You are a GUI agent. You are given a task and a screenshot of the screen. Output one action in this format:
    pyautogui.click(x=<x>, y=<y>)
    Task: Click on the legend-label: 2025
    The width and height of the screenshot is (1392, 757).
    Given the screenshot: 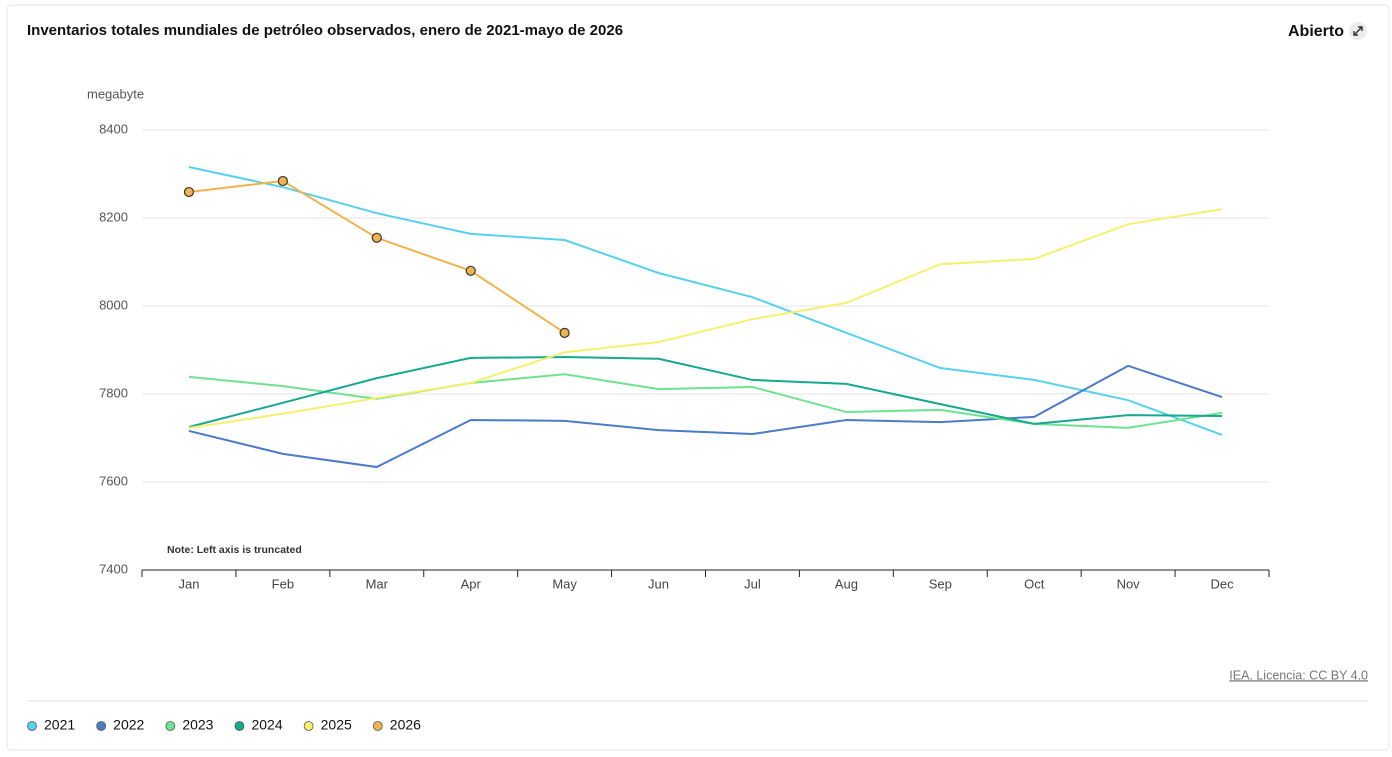 What is the action you would take?
    pyautogui.click(x=336, y=725)
    